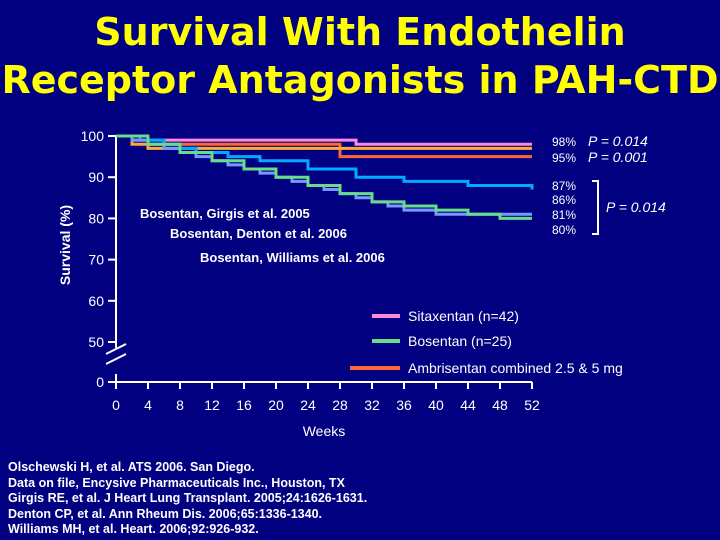 This screenshot has width=720, height=540. I want to click on x-tick-label: 8, so click(180, 405).